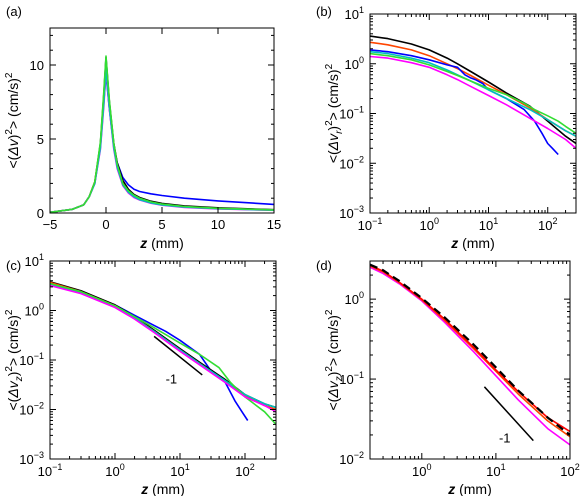 The image size is (582, 496). I want to click on y-axis-label: <(Δvr)2> (cm/s)2, so click(334, 113).